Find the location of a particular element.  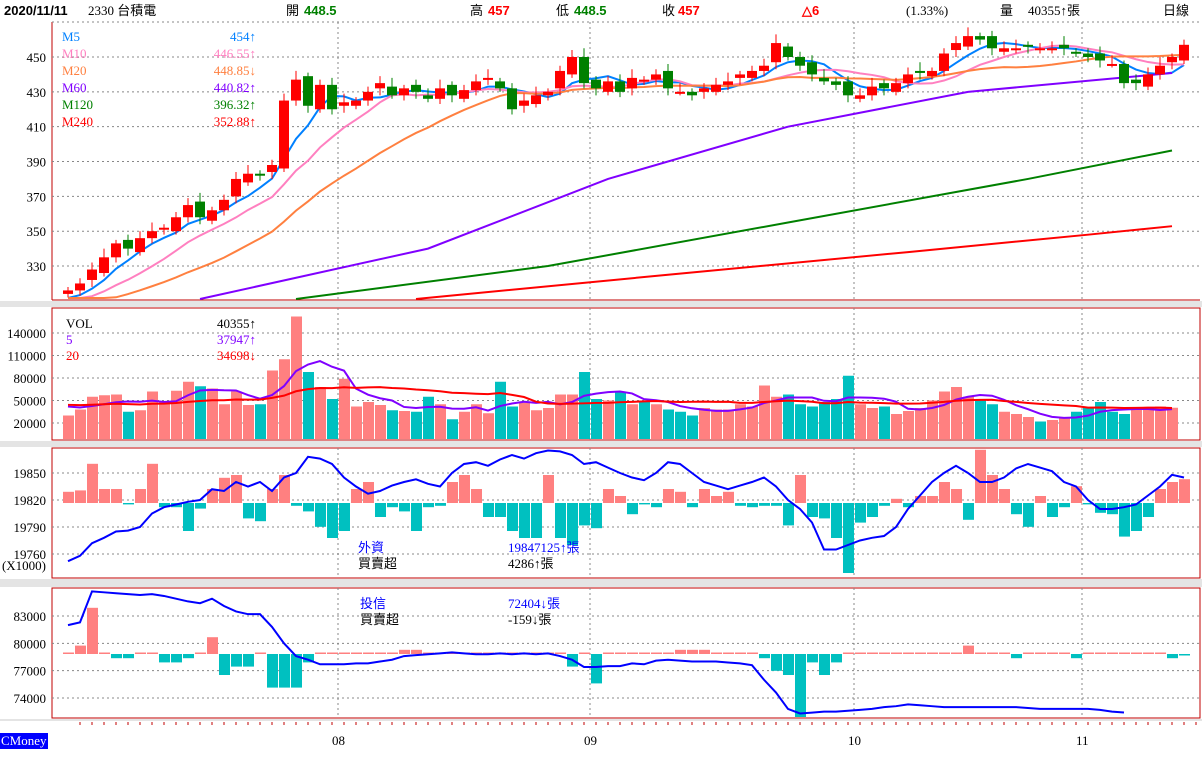

legend-m20-value: 448.85↓ is located at coordinates (235, 70).